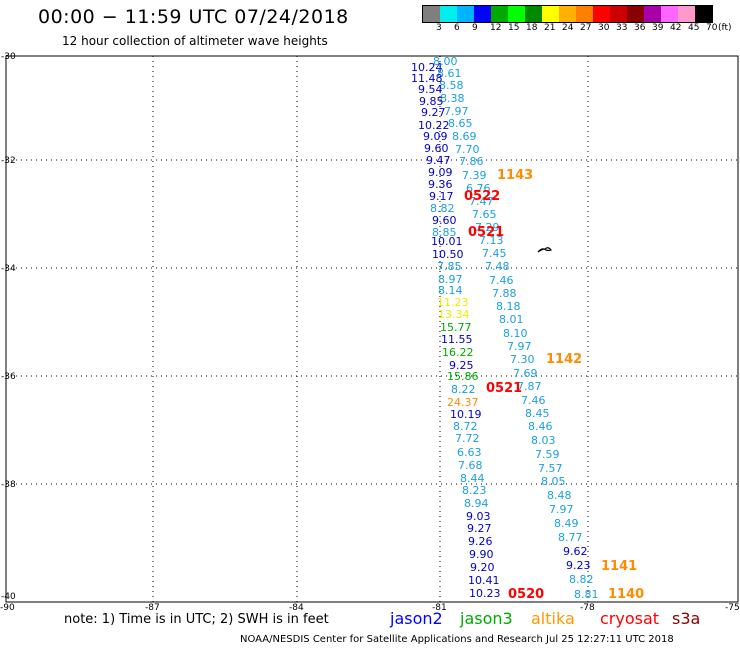  What do you see at coordinates (467, 149) in the screenshot?
I see `wave-height-value: 7.70` at bounding box center [467, 149].